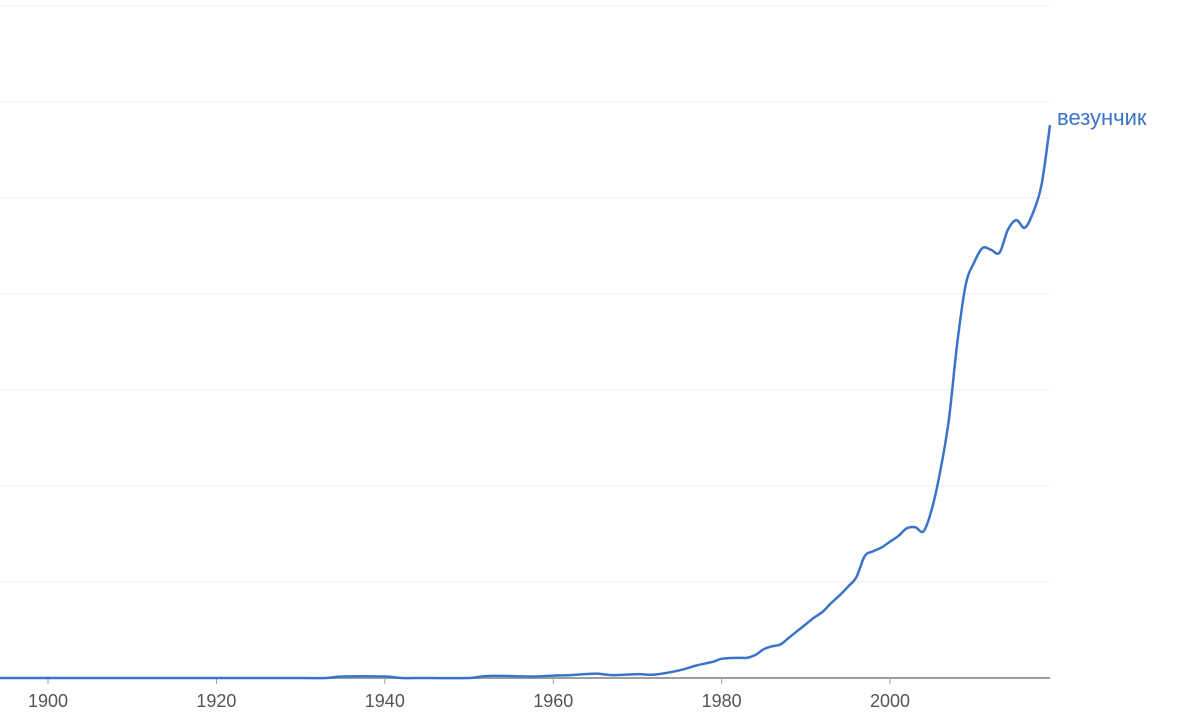 This screenshot has height=728, width=1200. What do you see at coordinates (722, 701) in the screenshot?
I see `x-tick-label: 1980` at bounding box center [722, 701].